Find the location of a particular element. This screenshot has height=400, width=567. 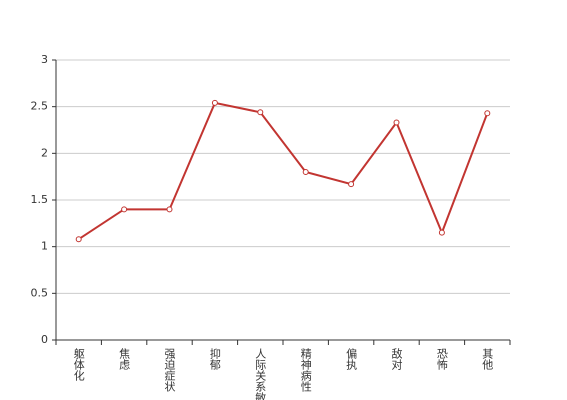

y-tick-label: 0 is located at coordinates (44, 339).